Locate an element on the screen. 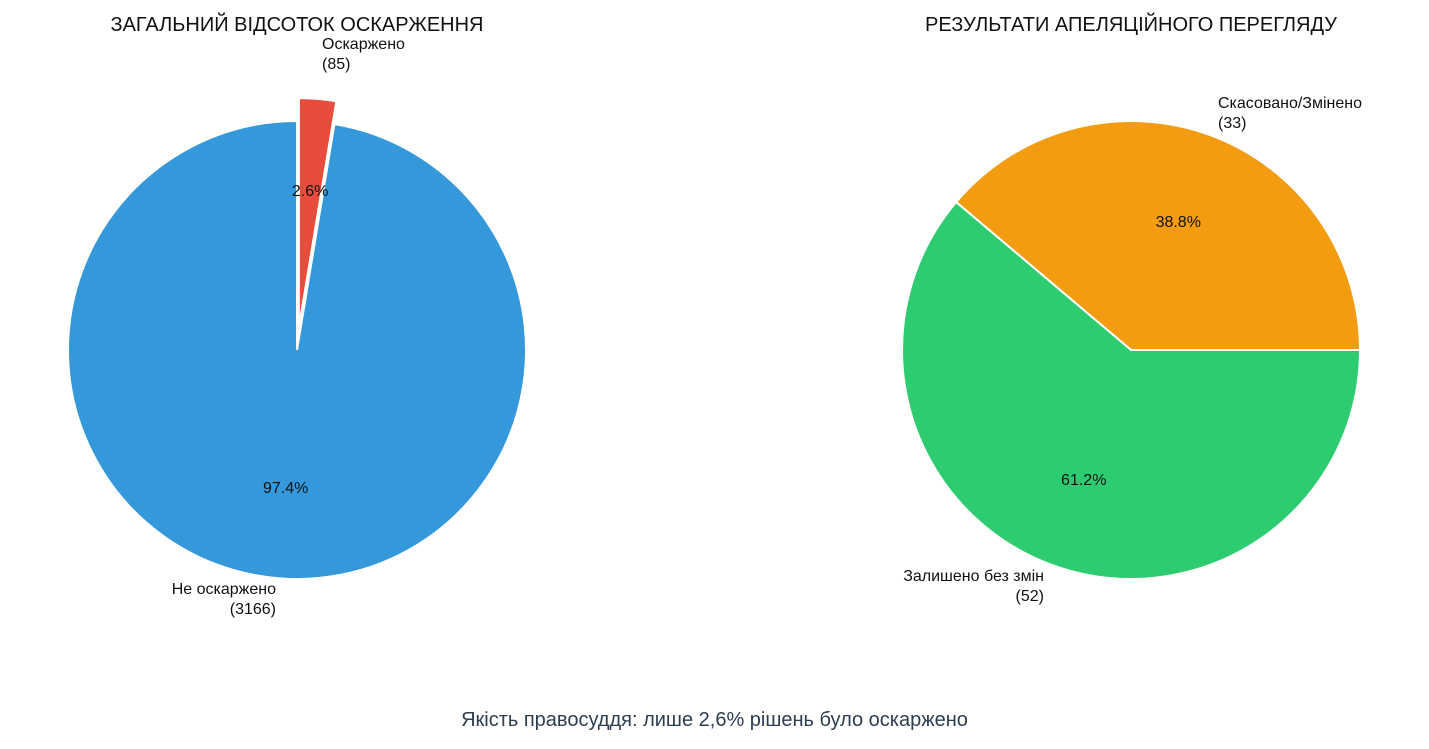 This screenshot has width=1429, height=749. slice-name-label: Скасовано/Змінено is located at coordinates (1290, 103).